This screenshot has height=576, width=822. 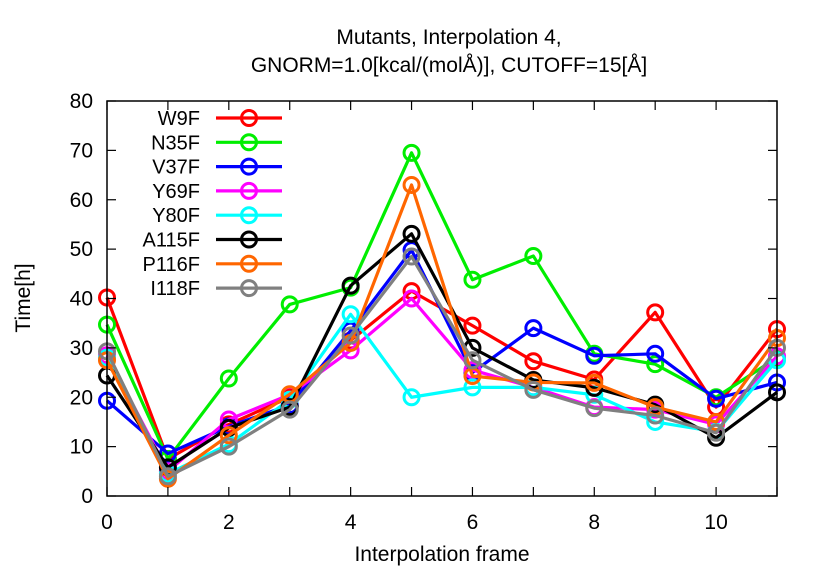 What do you see at coordinates (81, 150) in the screenshot?
I see `y-tick-label: 70` at bounding box center [81, 150].